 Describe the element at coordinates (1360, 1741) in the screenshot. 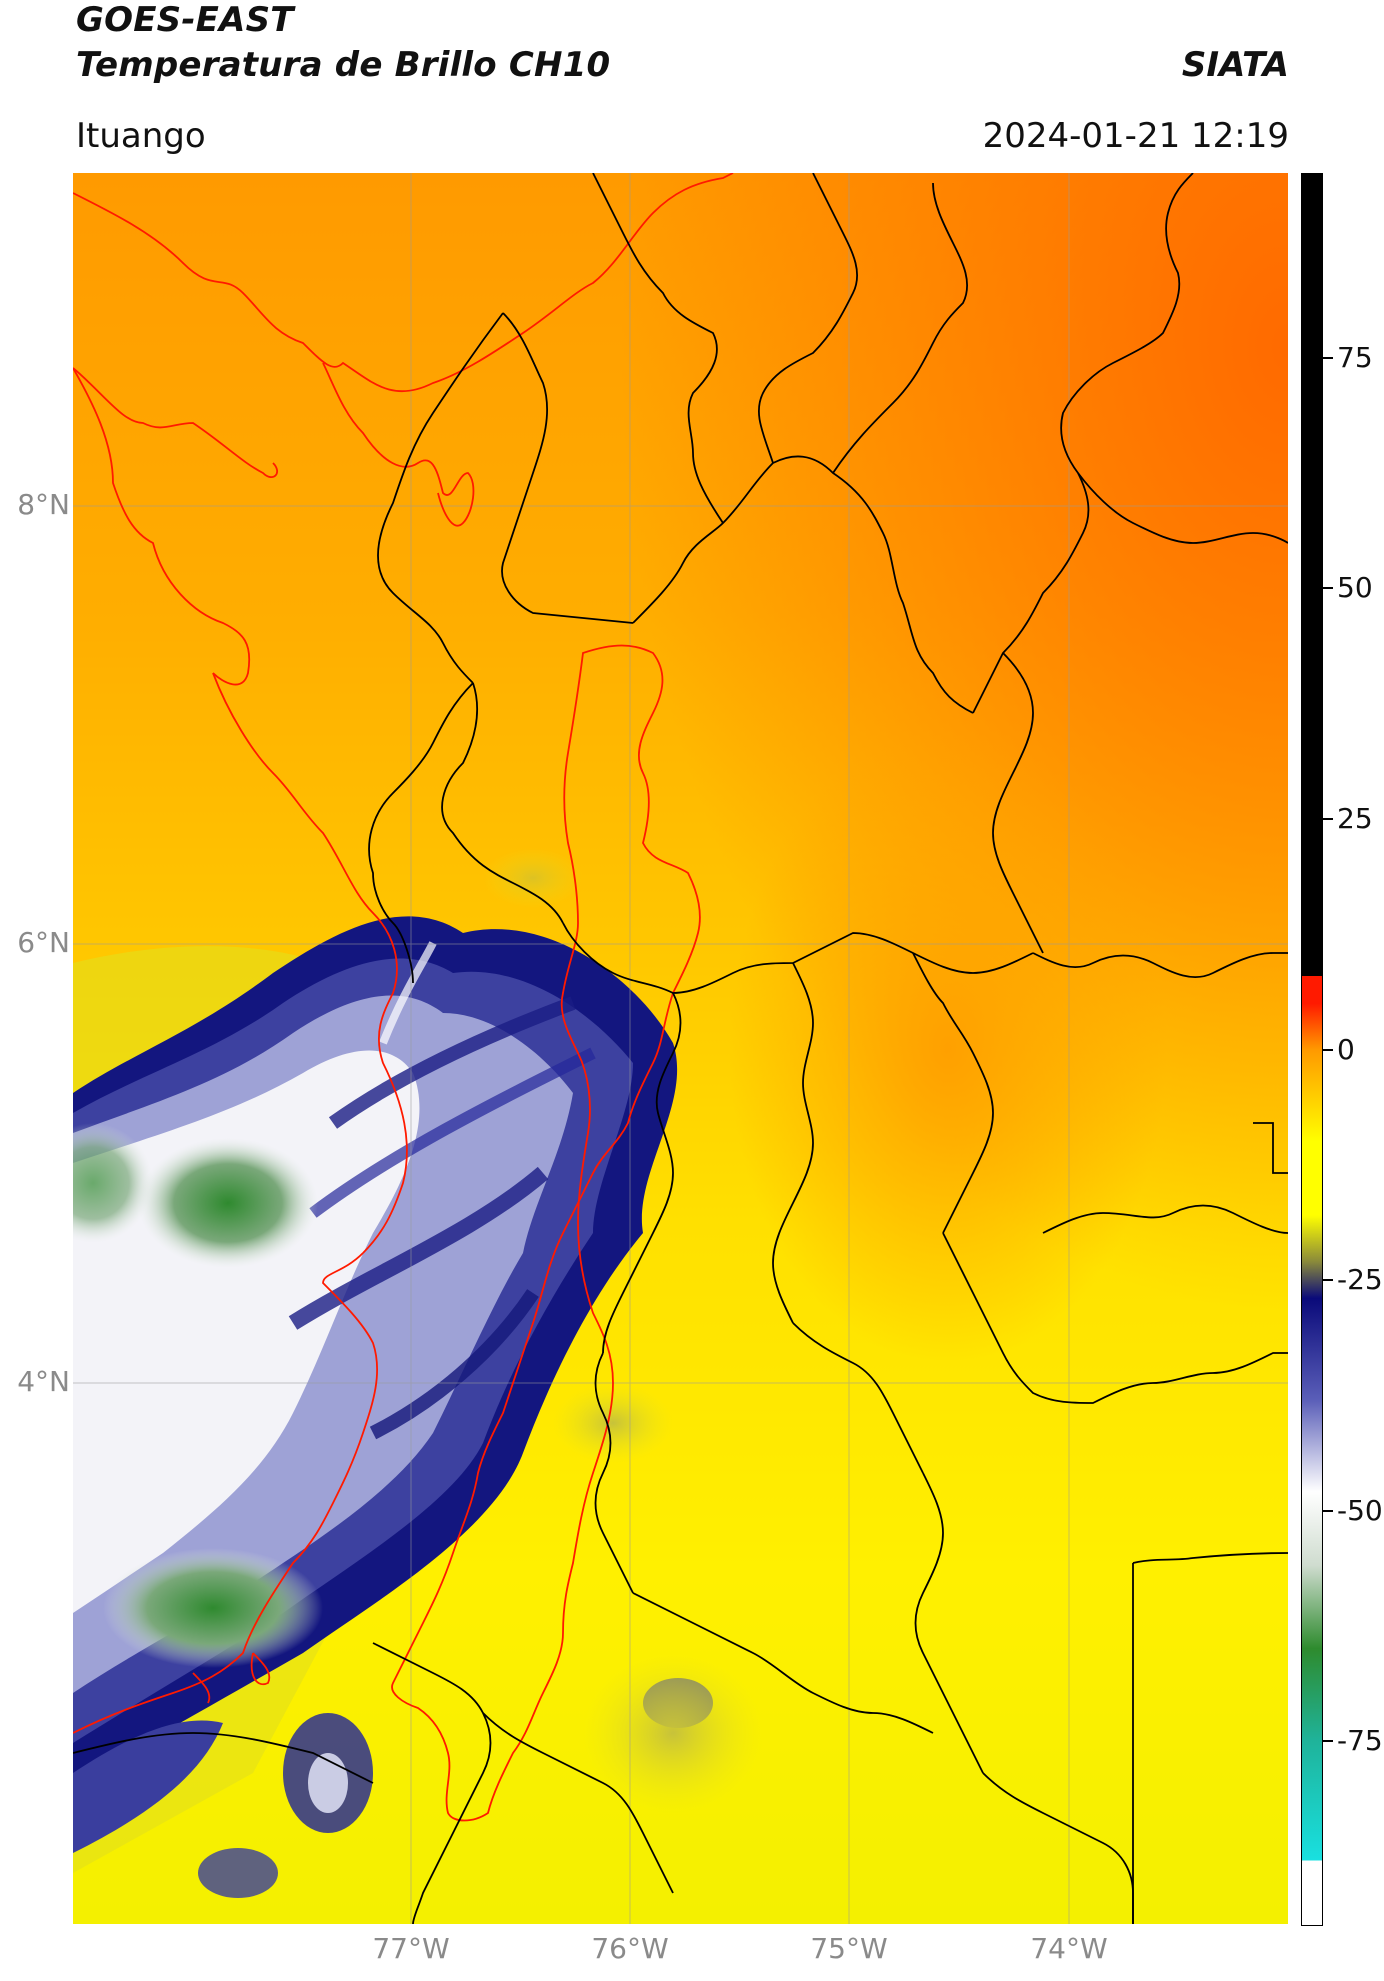

I see `colorbar-tick-label: -75` at that location.